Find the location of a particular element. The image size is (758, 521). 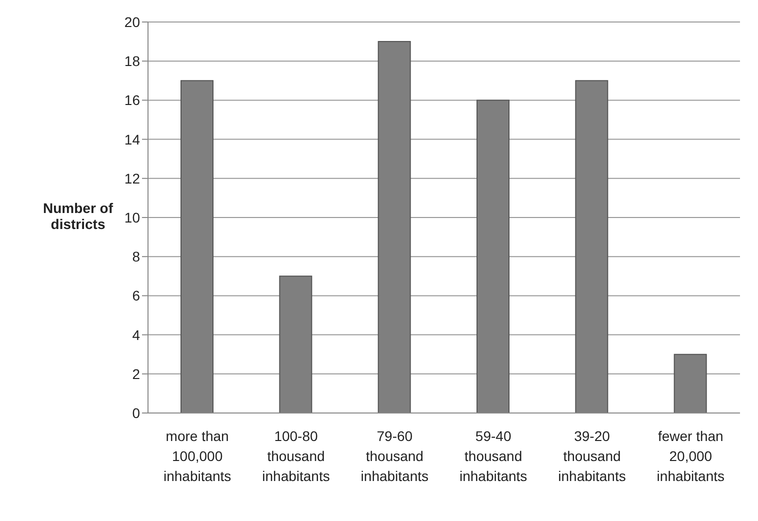

y-tick-label: 10 is located at coordinates (132, 217).